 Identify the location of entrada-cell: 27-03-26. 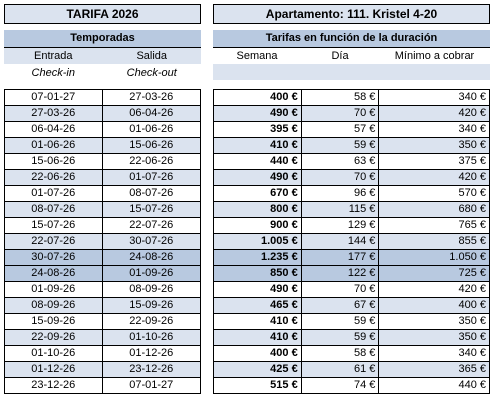
(53, 113).